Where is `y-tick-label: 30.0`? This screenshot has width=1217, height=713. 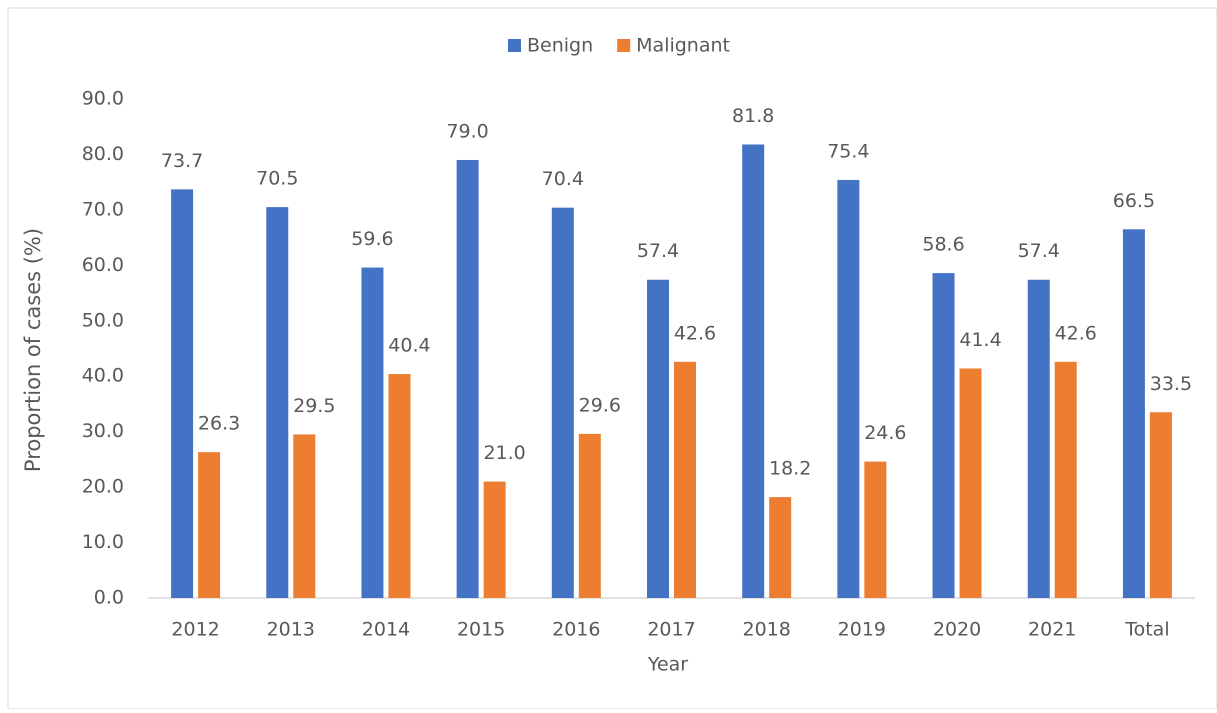
y-tick-label: 30.0 is located at coordinates (103, 431).